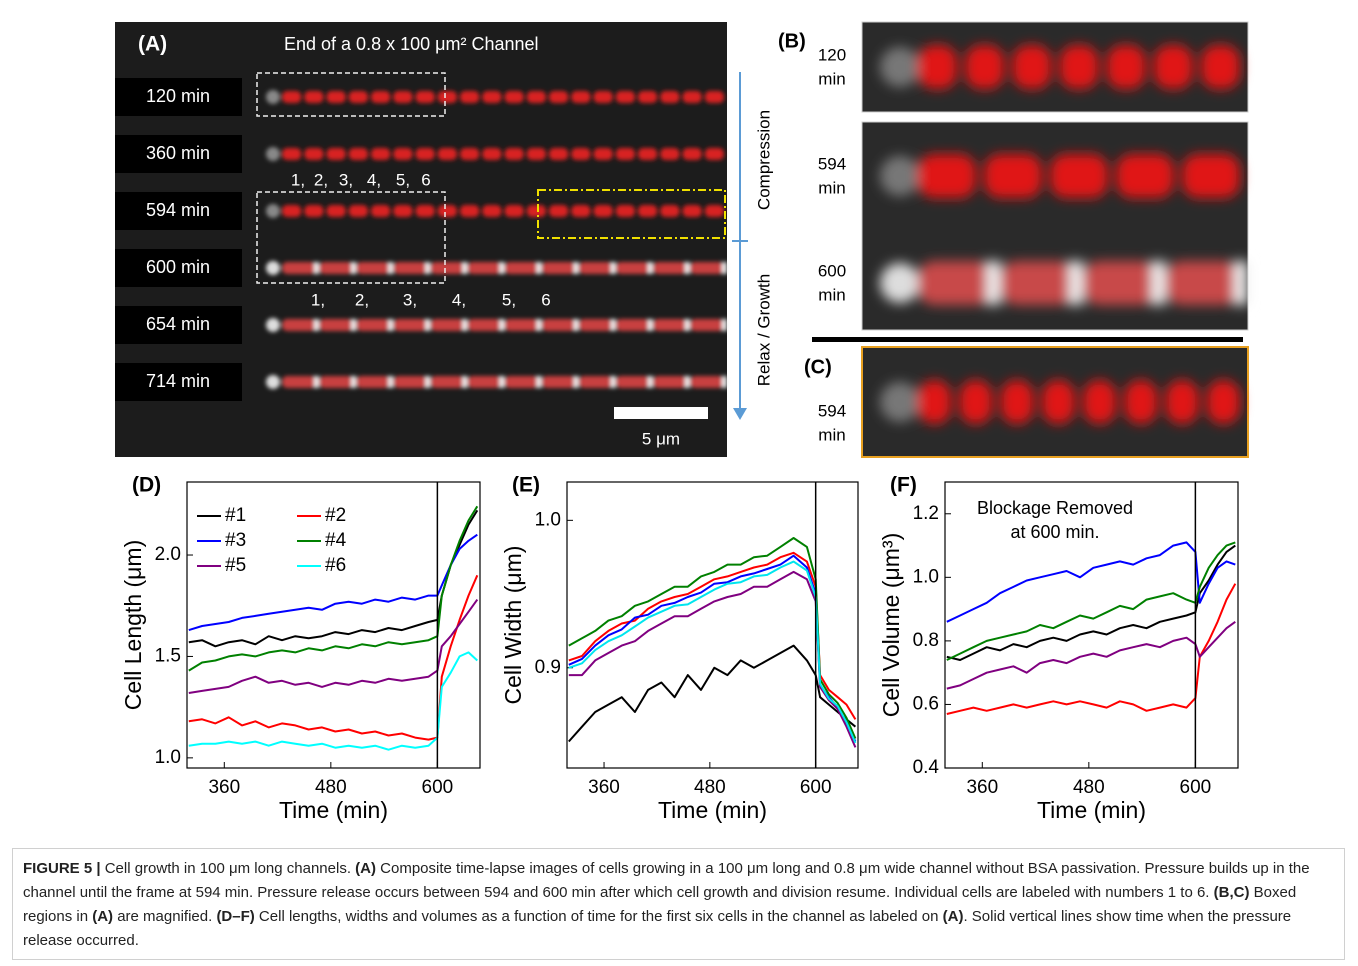 The height and width of the screenshot is (966, 1358). I want to click on panel-a-cells, so click(496, 239).